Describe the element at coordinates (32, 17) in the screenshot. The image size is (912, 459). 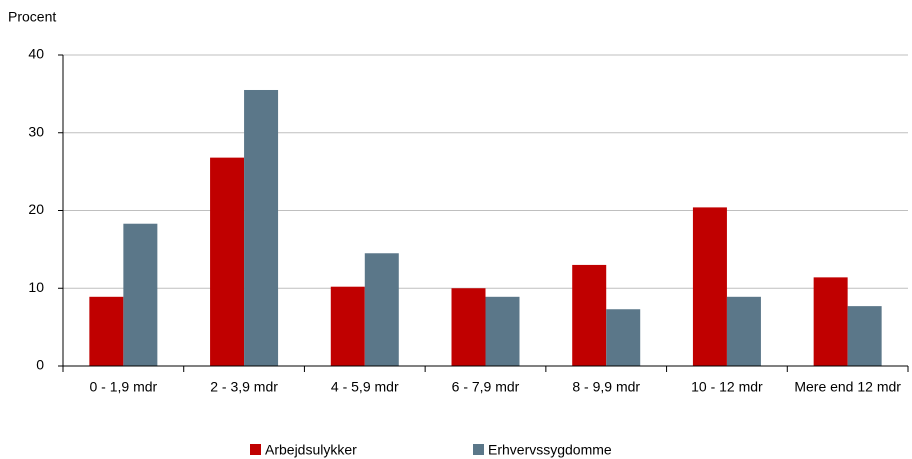
I see `y-axis-label: Procent` at that location.